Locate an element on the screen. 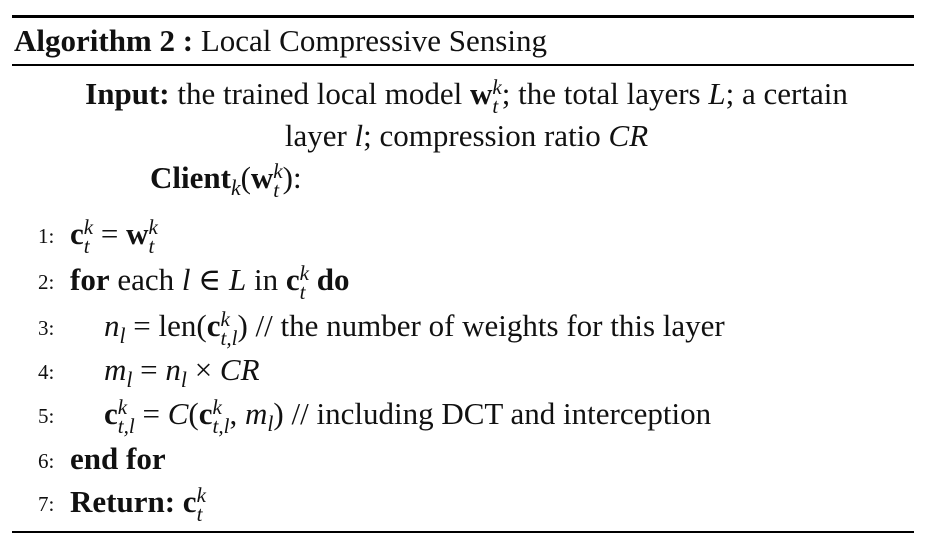 The height and width of the screenshot is (546, 933). input-label: Input: is located at coordinates (127, 93).